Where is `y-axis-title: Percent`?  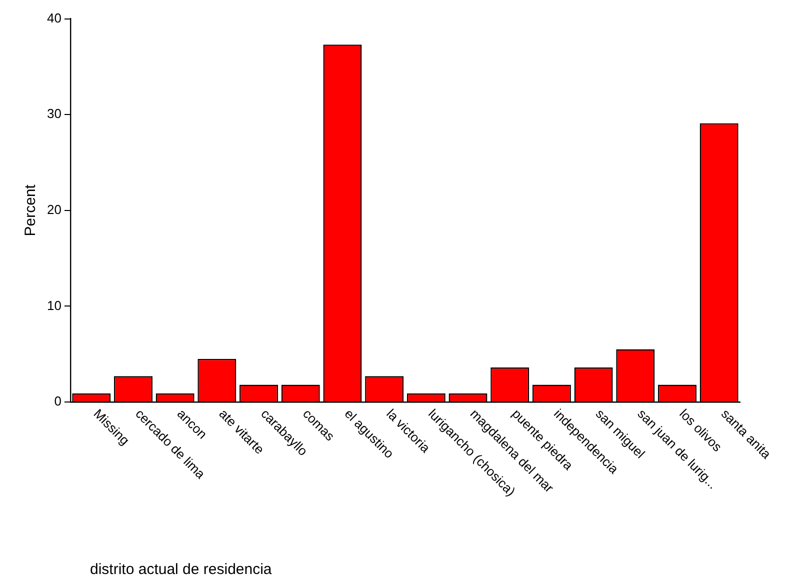 y-axis-title: Percent is located at coordinates (31, 210).